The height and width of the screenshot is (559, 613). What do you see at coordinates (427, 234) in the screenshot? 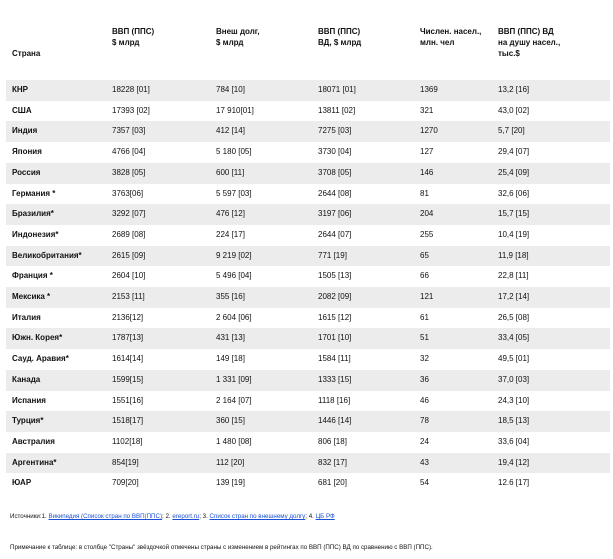
I see `value-cell: 255` at bounding box center [427, 234].